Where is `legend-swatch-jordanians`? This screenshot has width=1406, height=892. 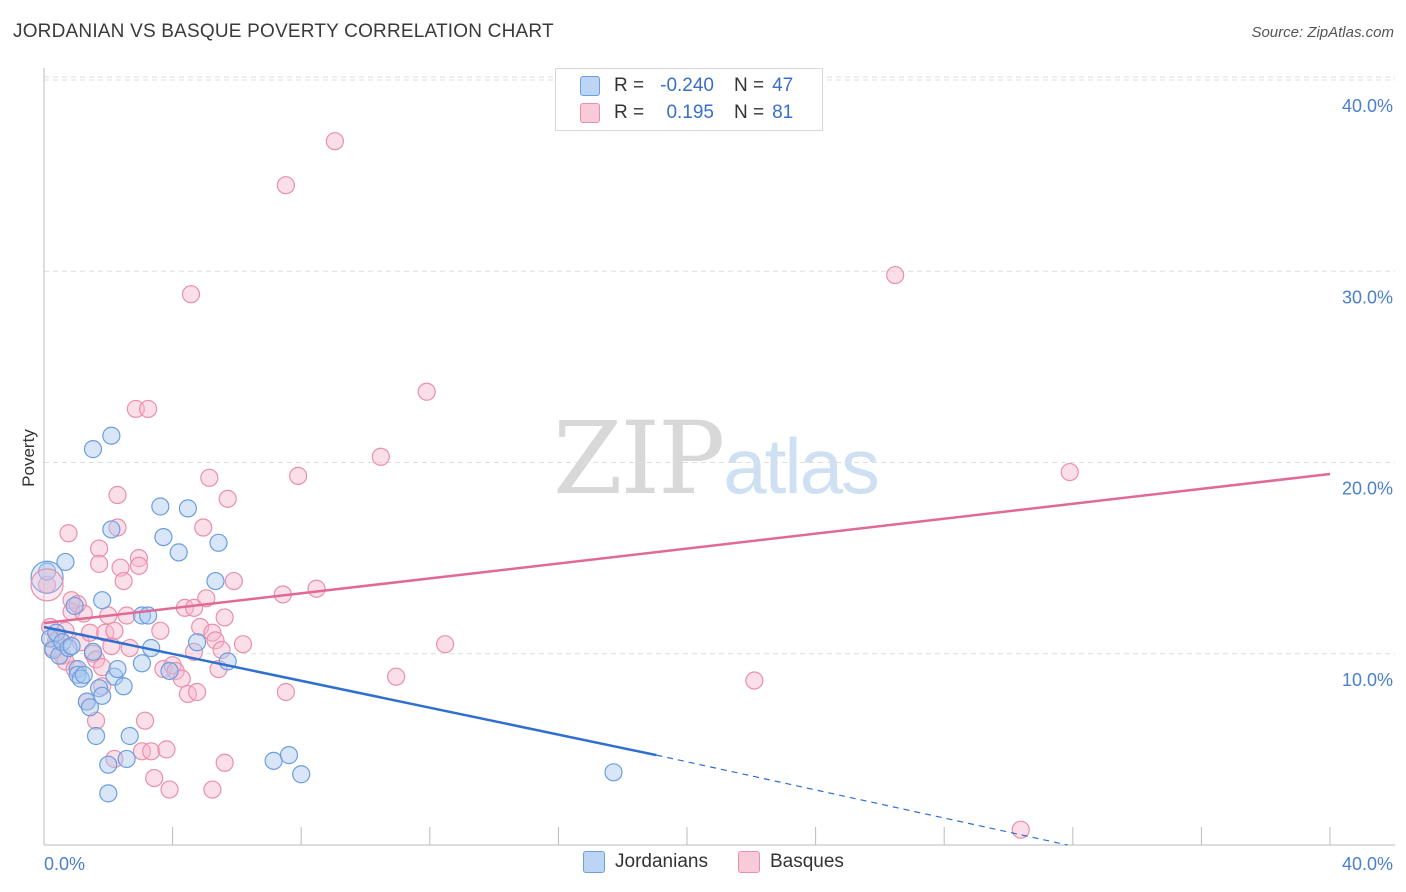
legend-swatch-jordanians is located at coordinates (590, 86).